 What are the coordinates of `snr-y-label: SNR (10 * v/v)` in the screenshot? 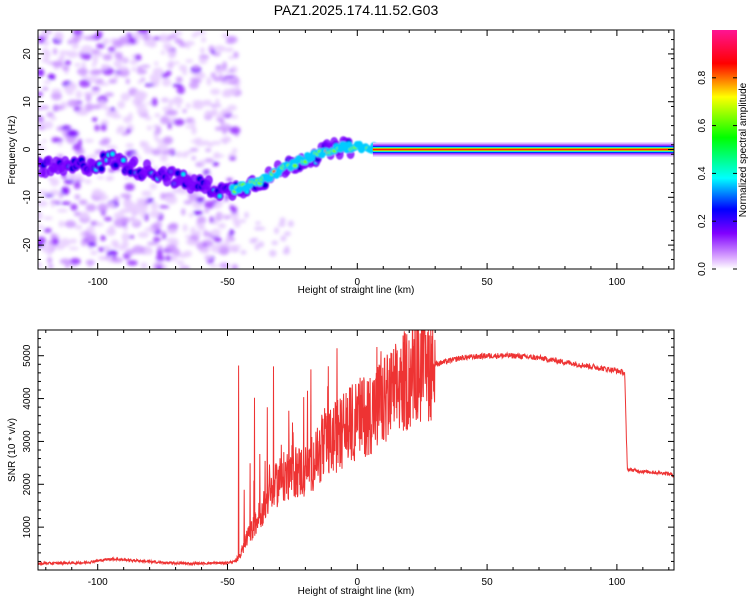 It's located at (12, 450).